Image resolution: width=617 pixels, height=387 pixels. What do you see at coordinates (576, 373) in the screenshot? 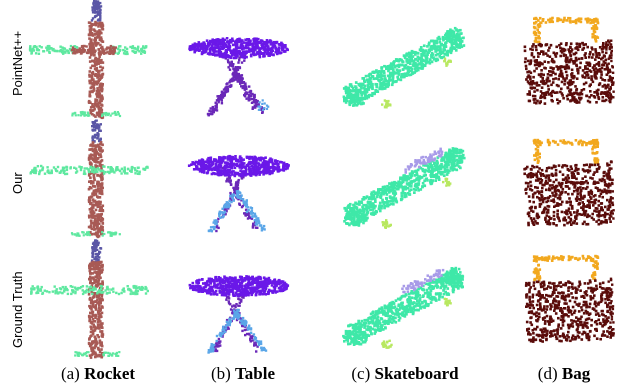
I see `caption-bag-name: Bag` at bounding box center [576, 373].